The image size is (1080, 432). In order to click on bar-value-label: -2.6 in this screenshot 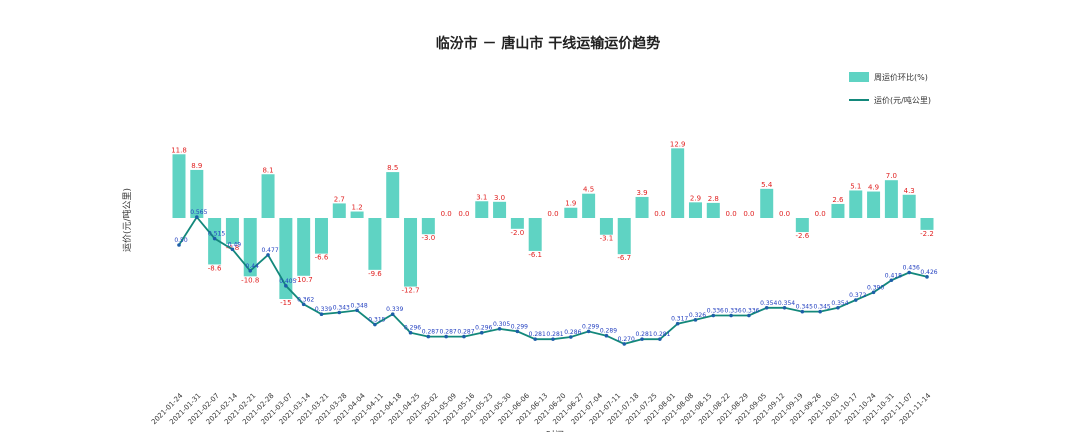, I will do `click(802, 236)`.